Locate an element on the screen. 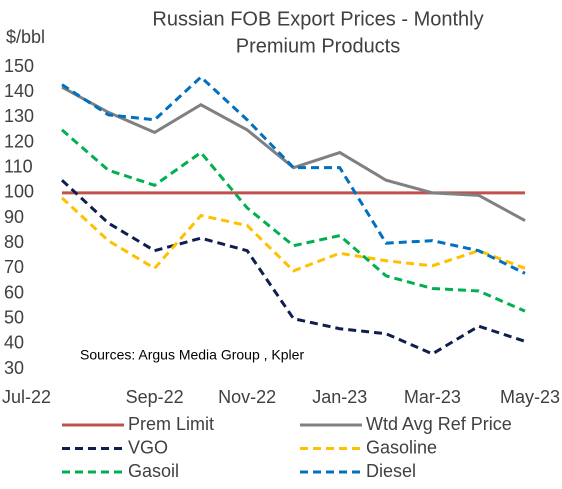 This screenshot has width=562, height=489. x-tick-label: May-23 is located at coordinates (530, 397).